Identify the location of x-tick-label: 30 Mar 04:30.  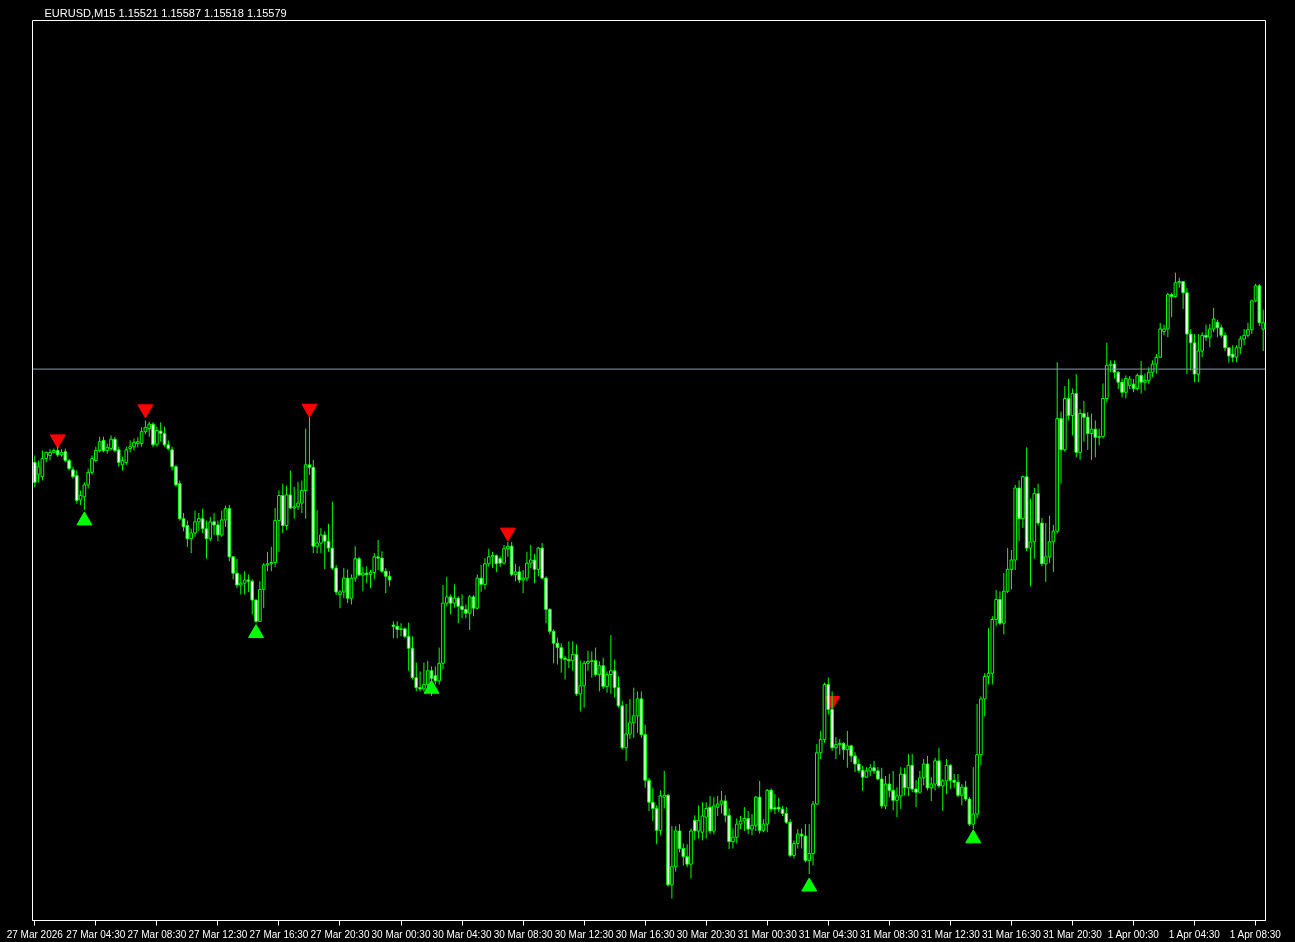
(462, 934).